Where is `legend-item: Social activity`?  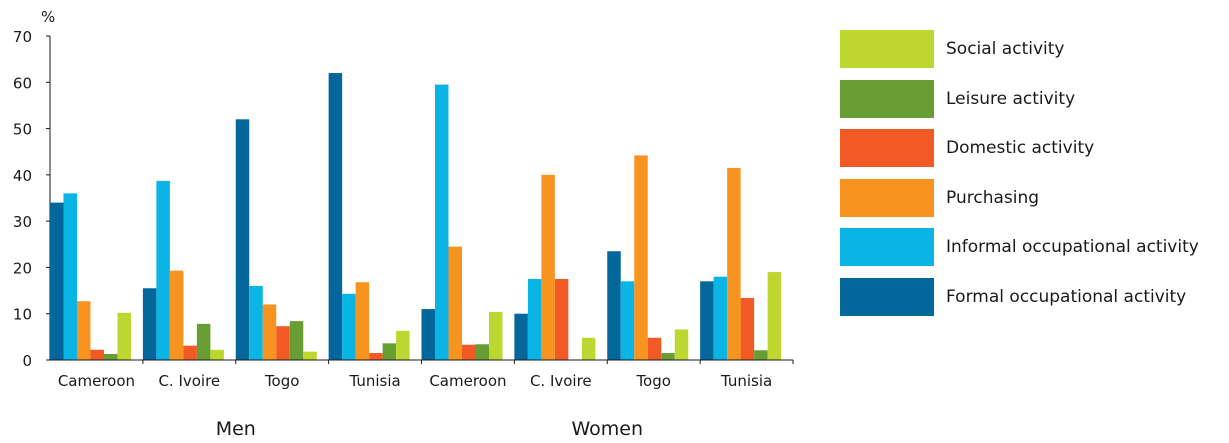 legend-item: Social activity is located at coordinates (1032, 55).